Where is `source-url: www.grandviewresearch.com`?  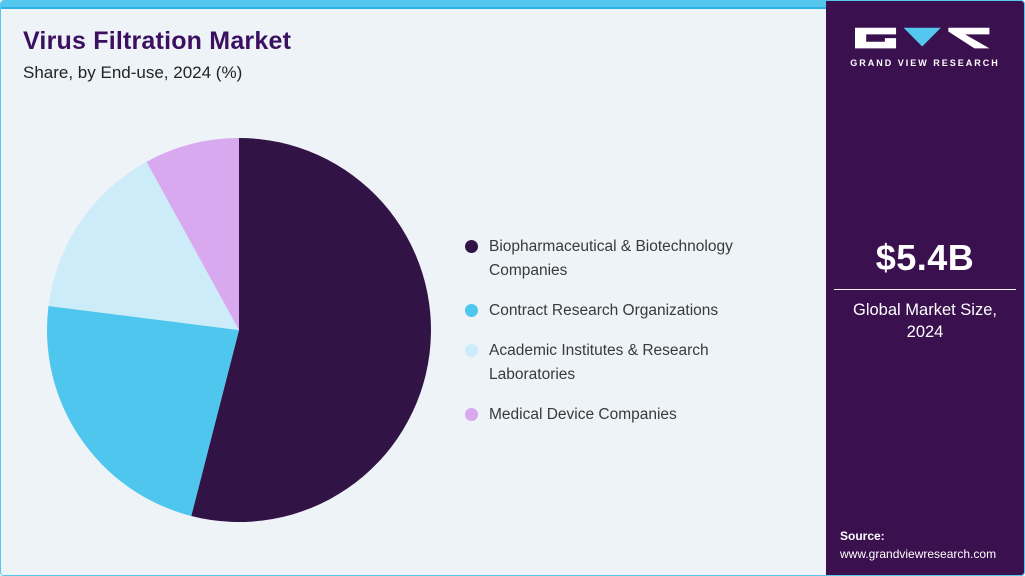 source-url: www.grandviewresearch.com is located at coordinates (918, 553).